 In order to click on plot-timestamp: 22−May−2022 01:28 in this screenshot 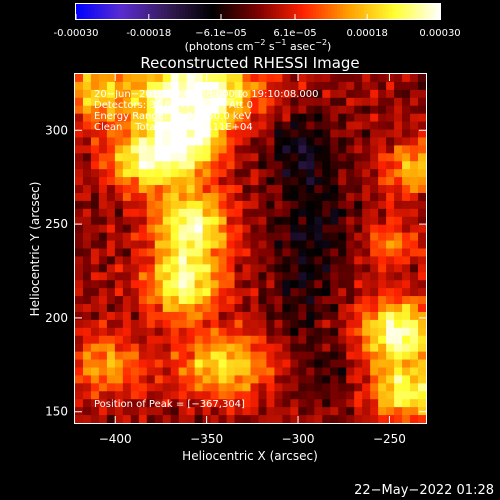, I will do `click(424, 490)`.